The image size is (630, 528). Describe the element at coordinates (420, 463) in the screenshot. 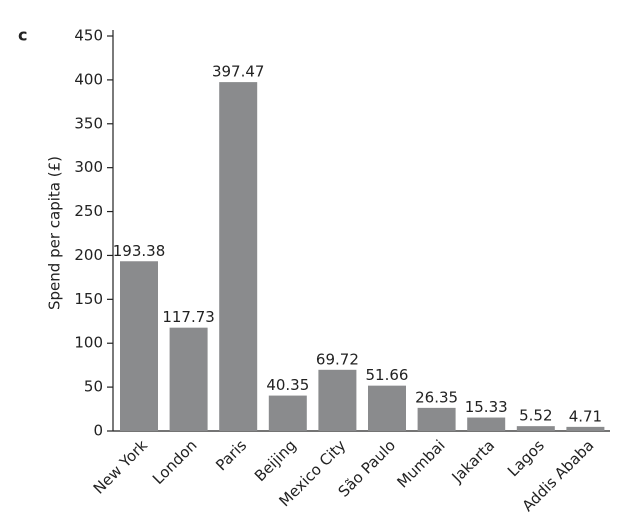

I see `x-tick-label: Mumbai` at that location.